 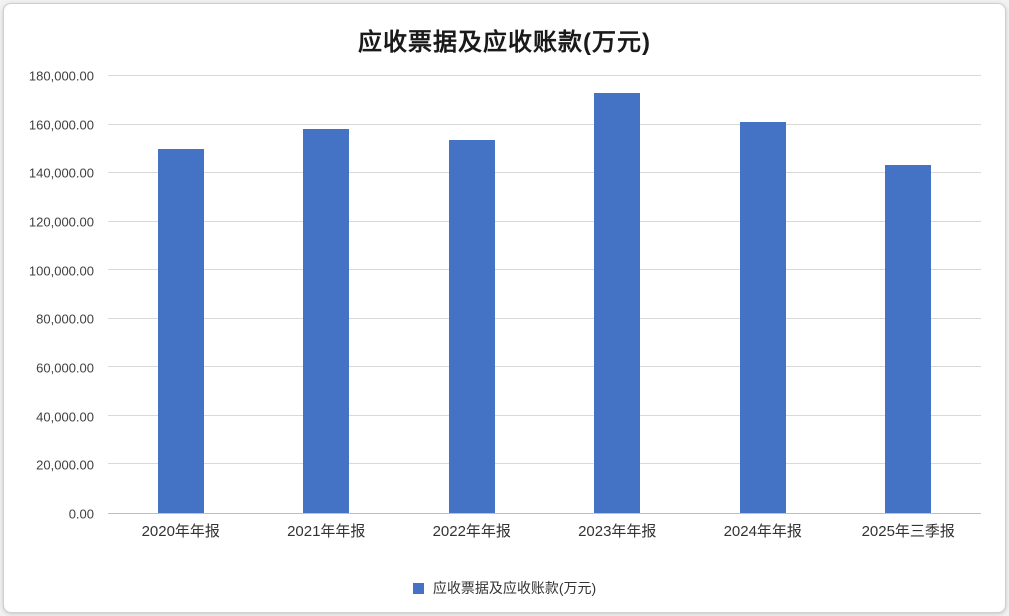 I want to click on x-tick-label: 2022年年报, so click(x=471, y=531).